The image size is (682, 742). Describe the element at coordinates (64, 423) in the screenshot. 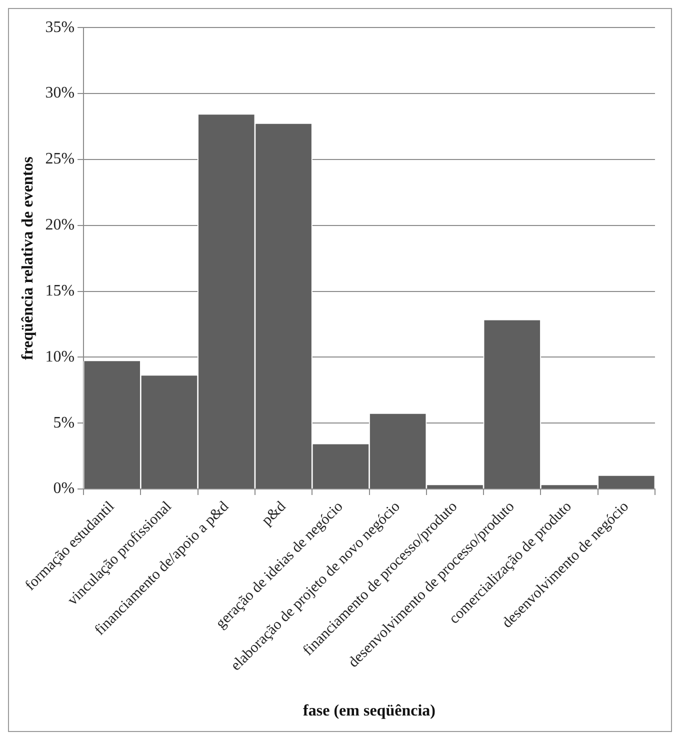

I see `y-tick-label: 5%` at that location.